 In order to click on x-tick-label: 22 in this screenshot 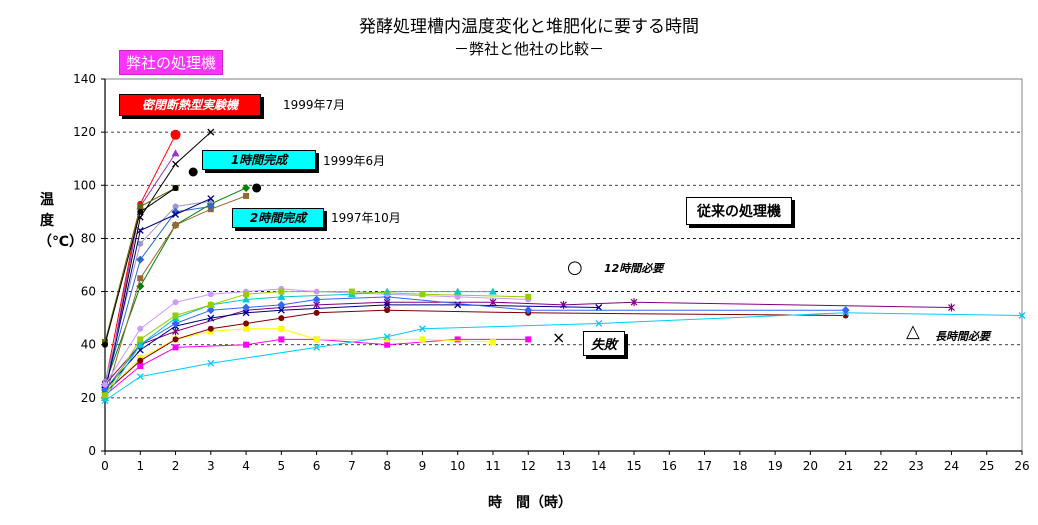, I will do `click(880, 466)`.